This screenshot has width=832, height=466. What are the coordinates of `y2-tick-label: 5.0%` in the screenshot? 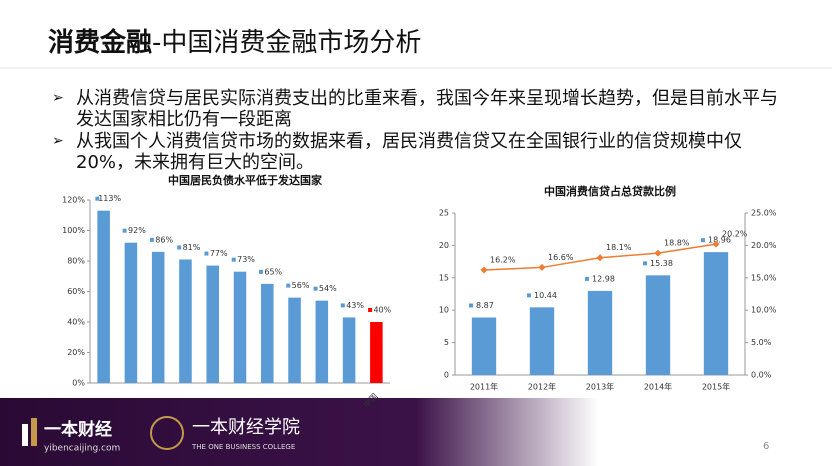 It's located at (761, 342).